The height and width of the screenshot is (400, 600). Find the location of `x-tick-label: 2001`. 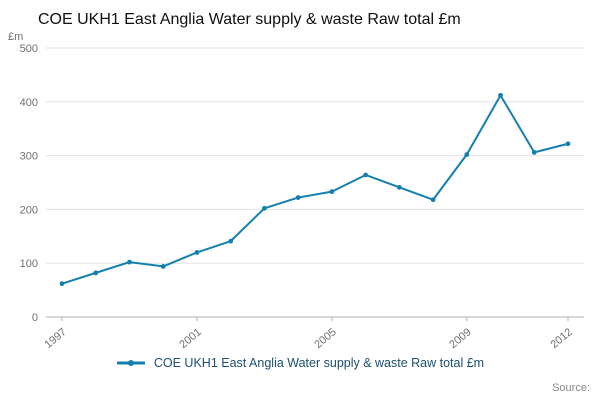

x-tick-label: 2001 is located at coordinates (190, 338).